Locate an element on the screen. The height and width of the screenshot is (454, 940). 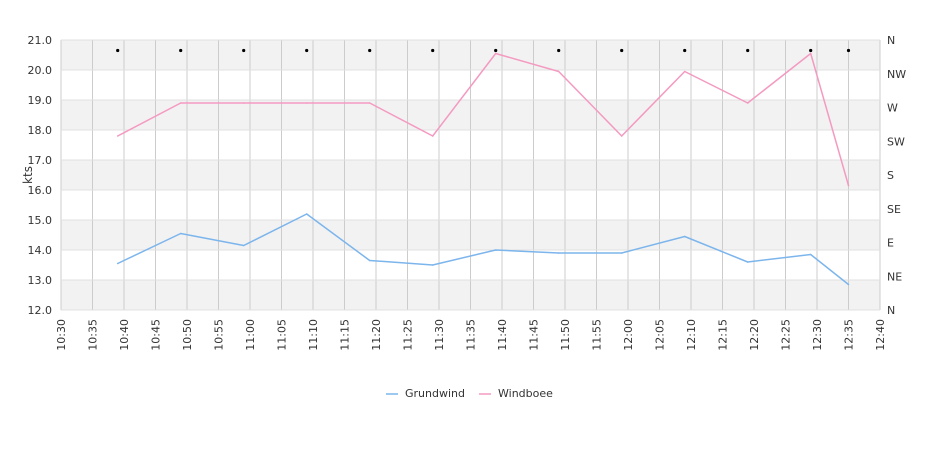
right-axis-ticks: N NE E SE S SW W NW N is located at coordinates (896, 175).